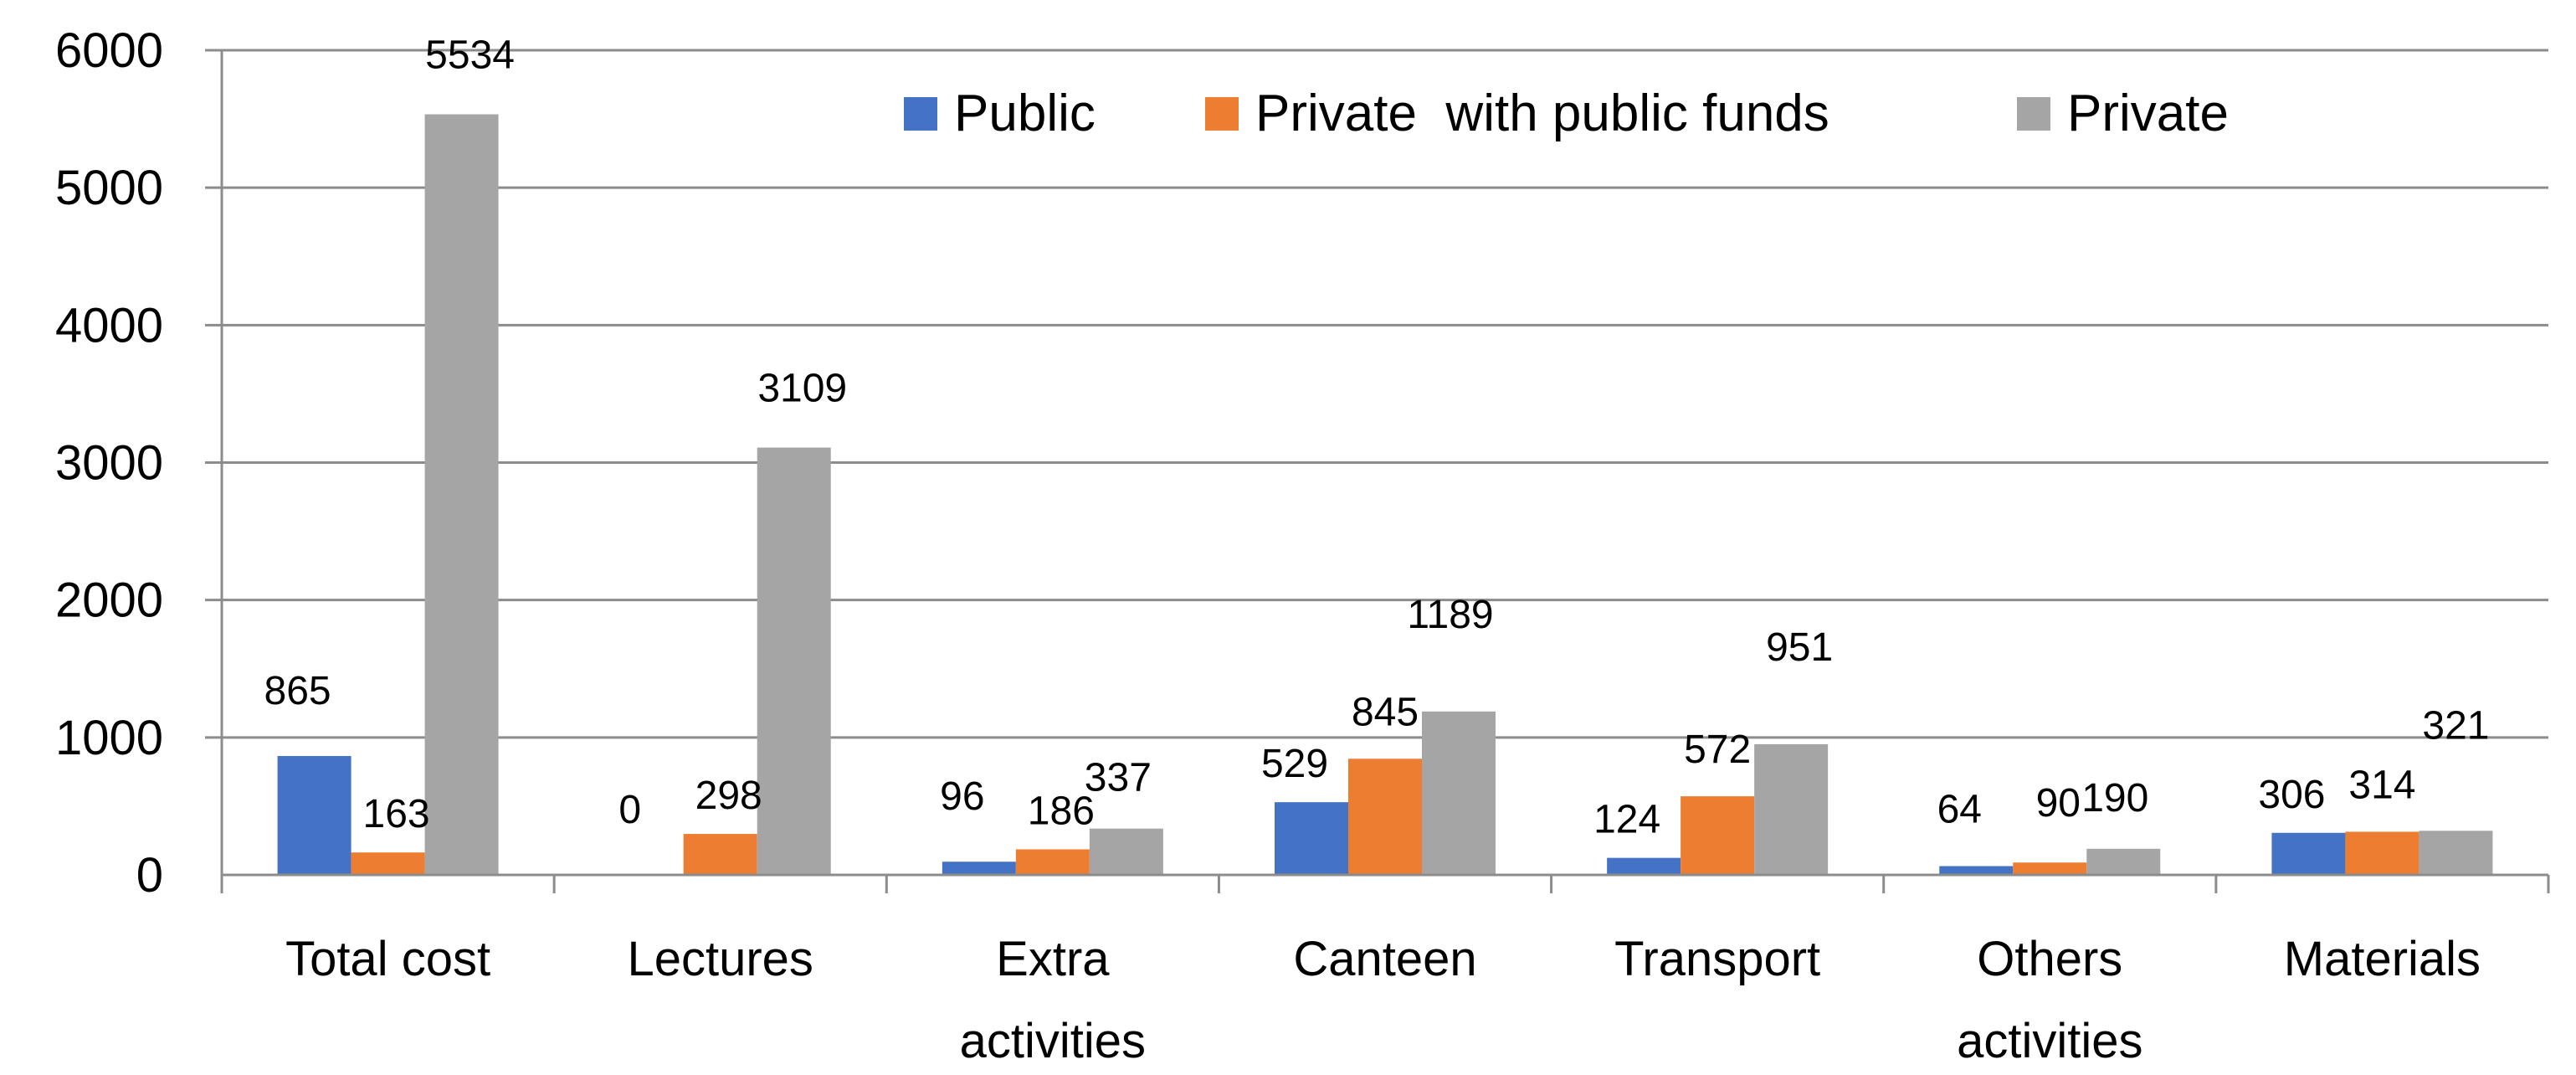 The width and height of the screenshot is (2576, 1075). Describe the element at coordinates (396, 814) in the screenshot. I see `data-label: 163` at that location.